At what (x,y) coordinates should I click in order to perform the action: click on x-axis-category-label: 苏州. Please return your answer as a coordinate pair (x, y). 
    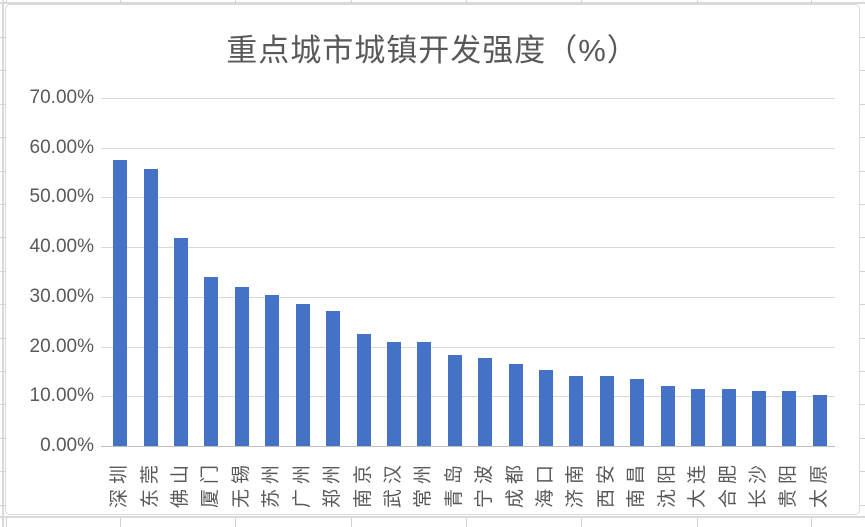
    Looking at the image, I should click on (272, 483).